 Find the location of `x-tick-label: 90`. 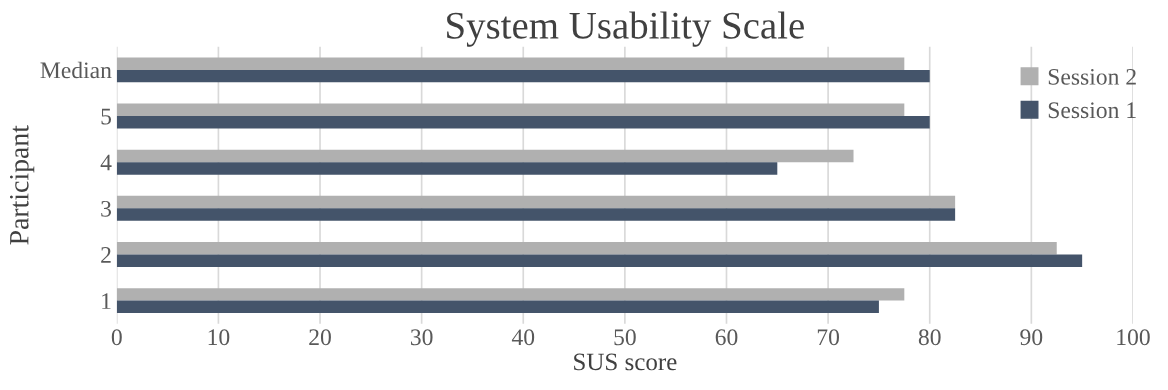

x-tick-label: 90 is located at coordinates (1031, 337).